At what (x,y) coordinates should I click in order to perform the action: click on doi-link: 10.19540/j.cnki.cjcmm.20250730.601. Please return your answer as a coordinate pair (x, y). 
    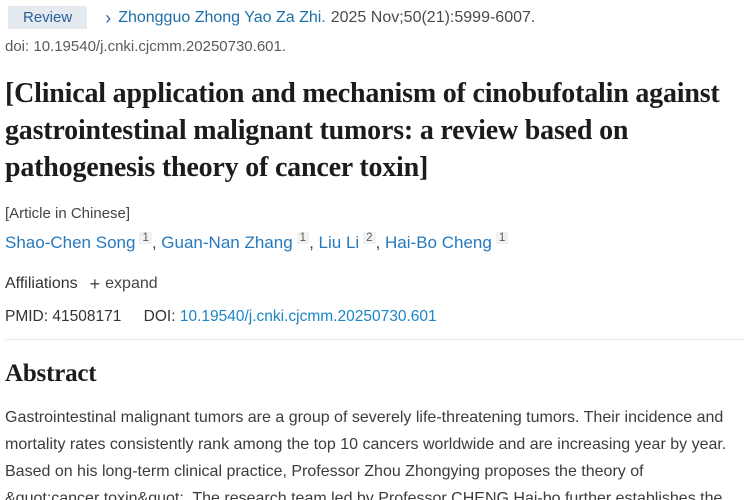
    Looking at the image, I should click on (308, 316).